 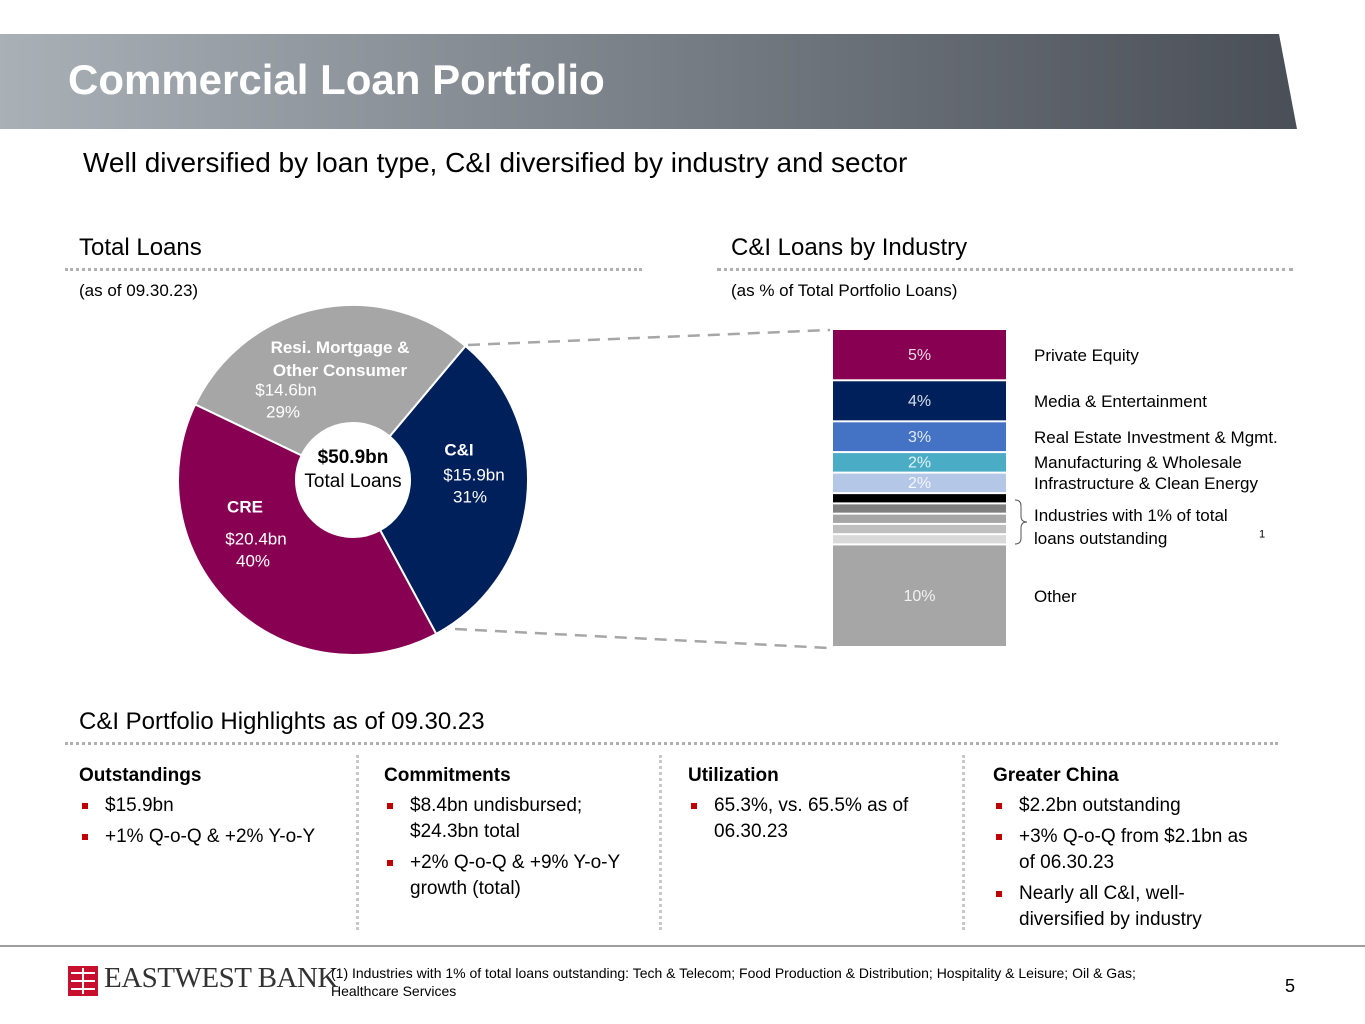 What do you see at coordinates (844, 290) in the screenshot?
I see `section-subtitle: (as % of Total Portfolio Loans)` at bounding box center [844, 290].